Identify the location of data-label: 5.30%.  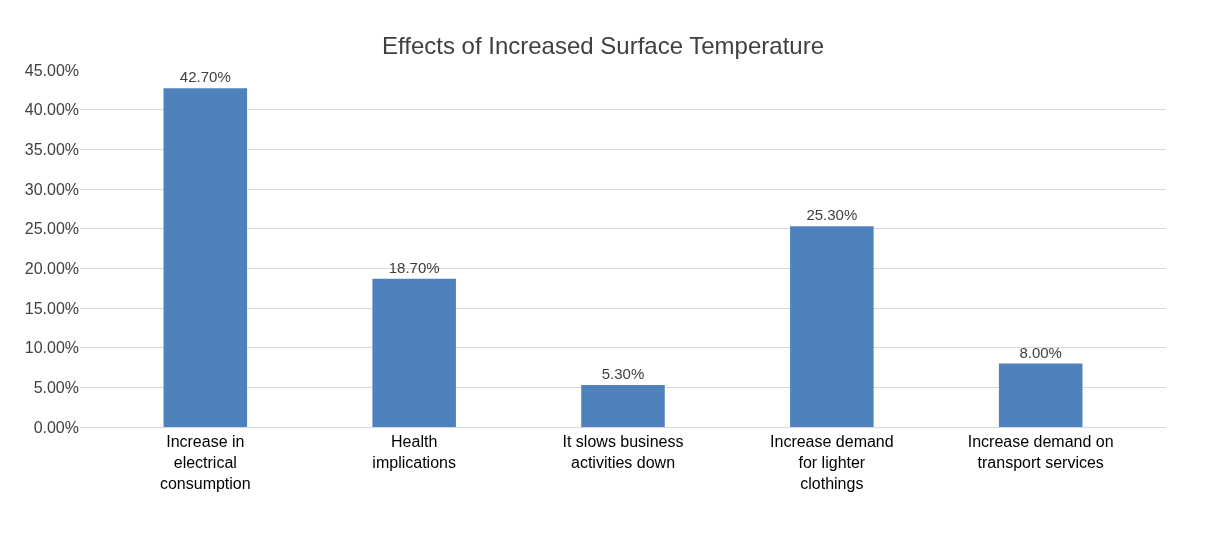
(623, 373).